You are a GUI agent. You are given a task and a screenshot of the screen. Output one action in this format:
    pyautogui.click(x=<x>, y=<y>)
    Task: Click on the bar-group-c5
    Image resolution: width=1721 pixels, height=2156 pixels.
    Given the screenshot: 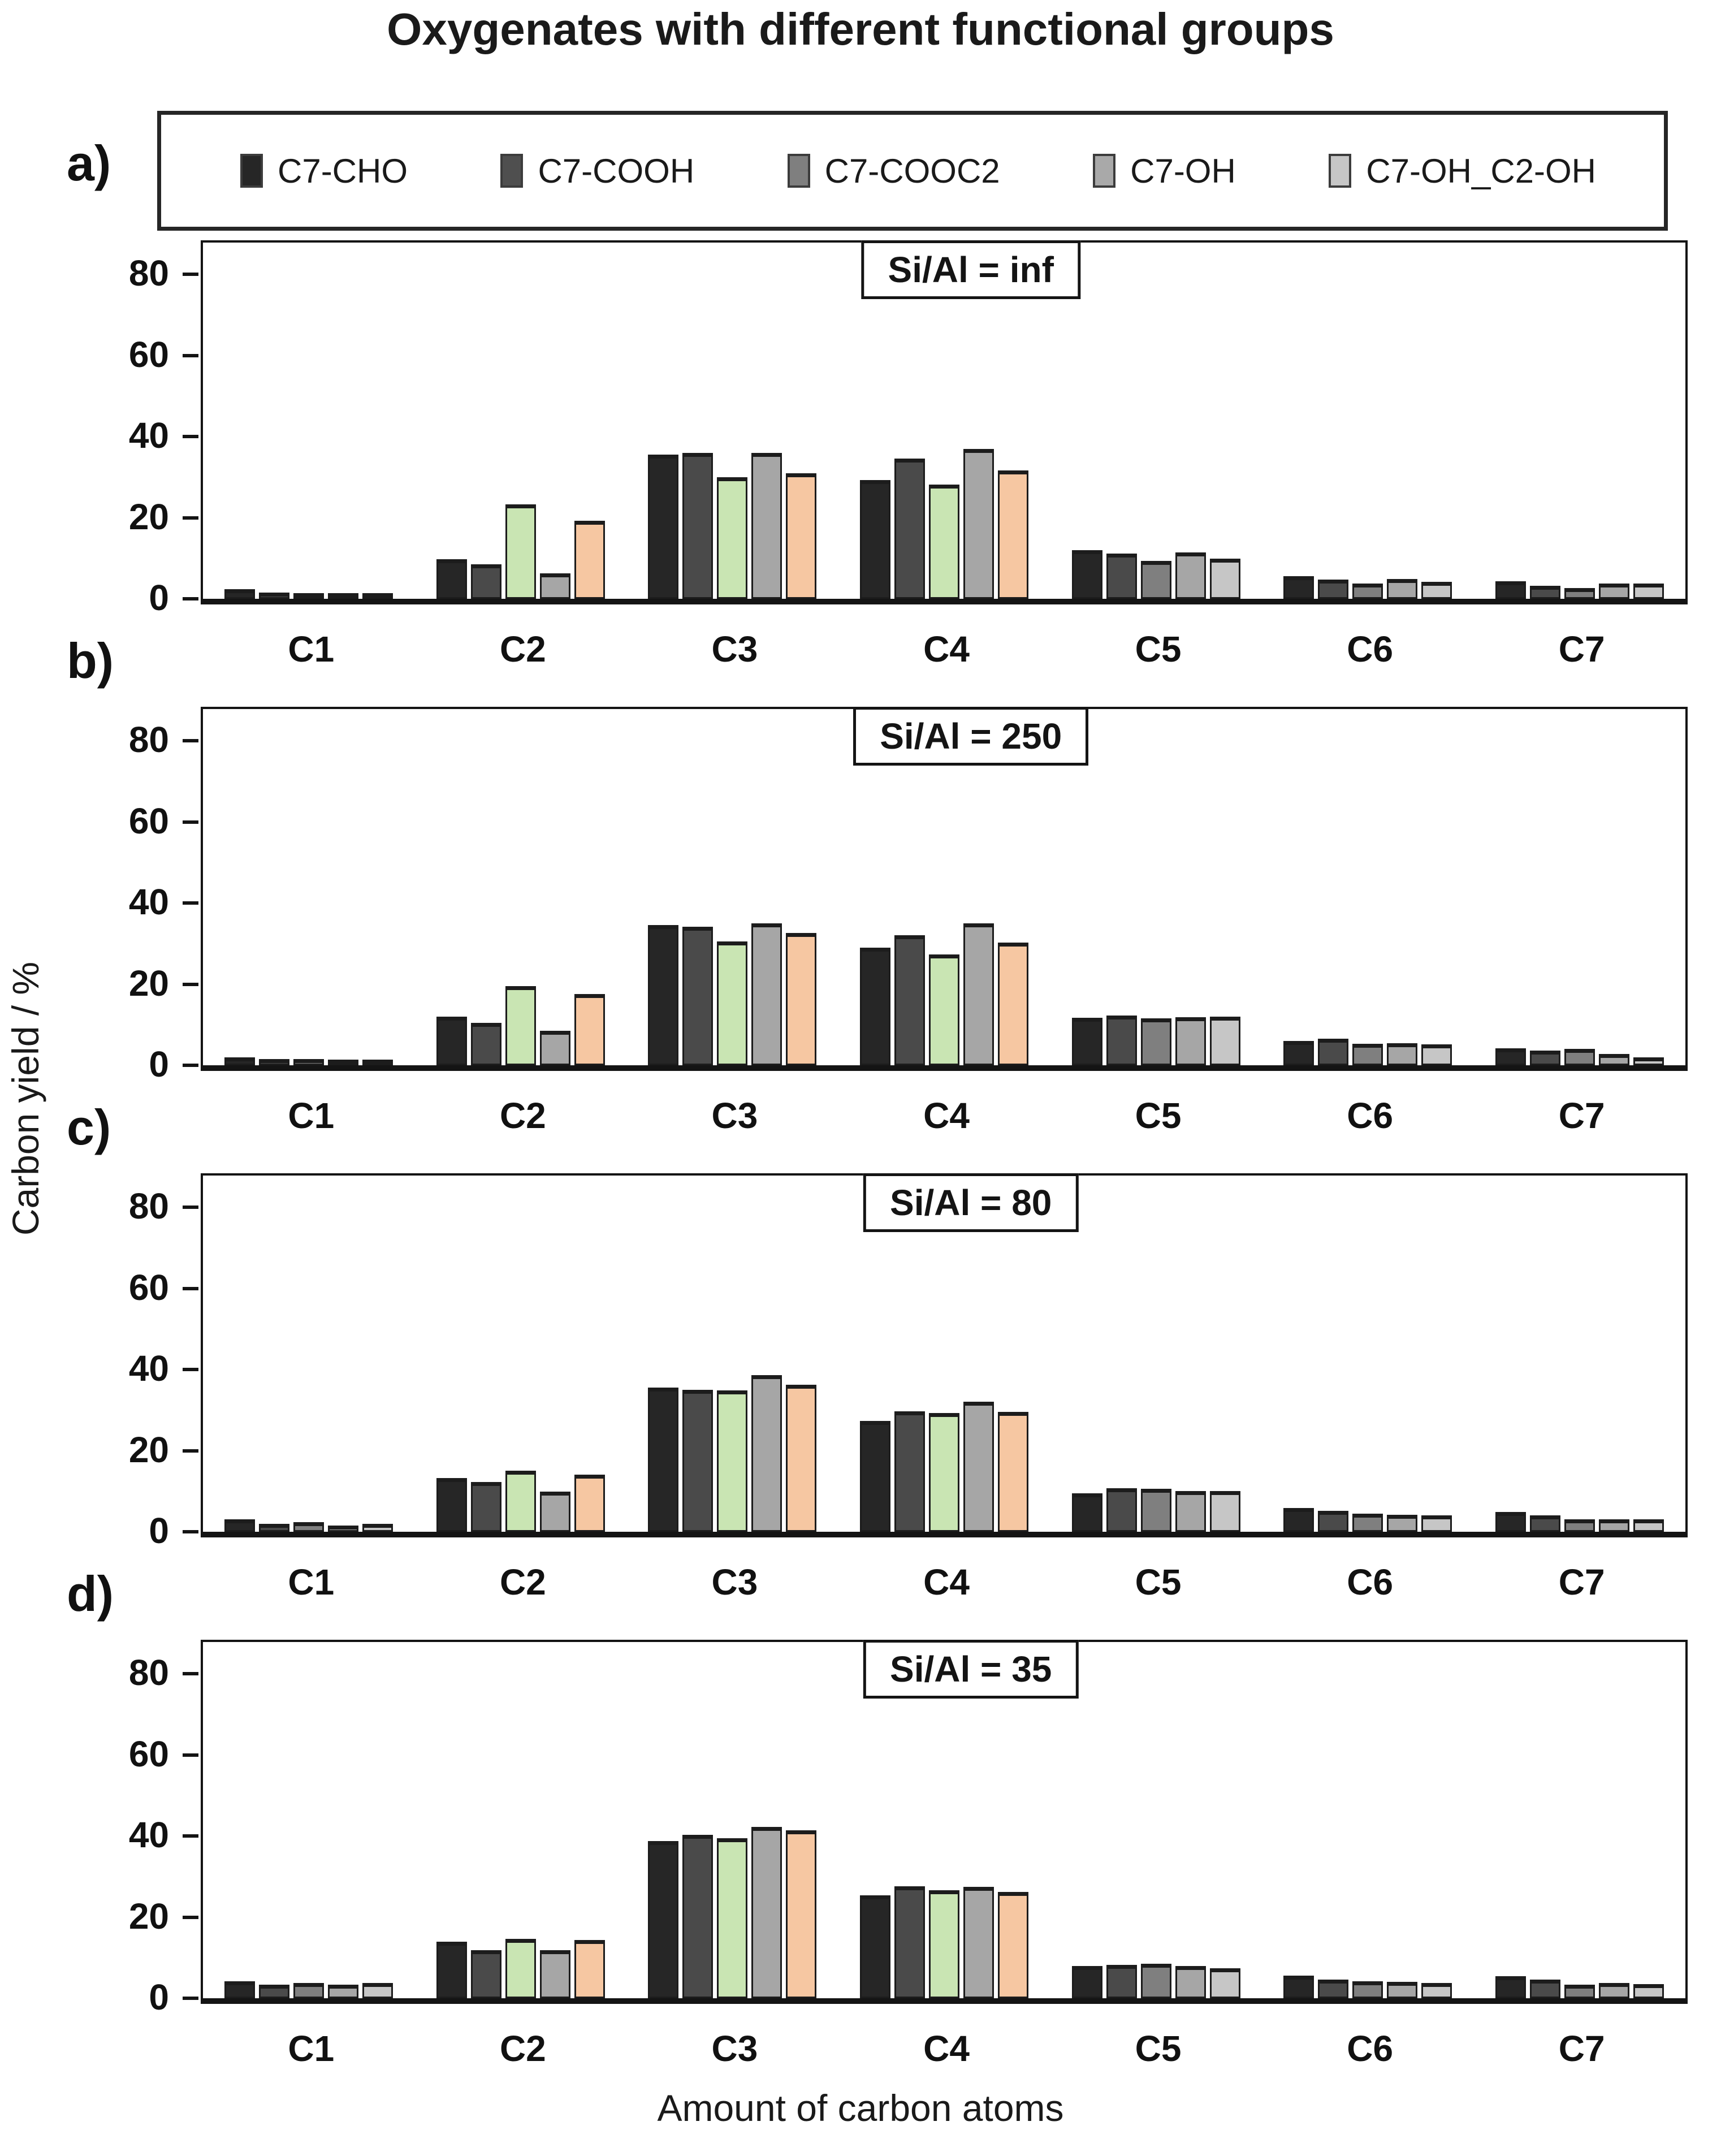 What is the action you would take?
    pyautogui.click(x=1155, y=1040)
    